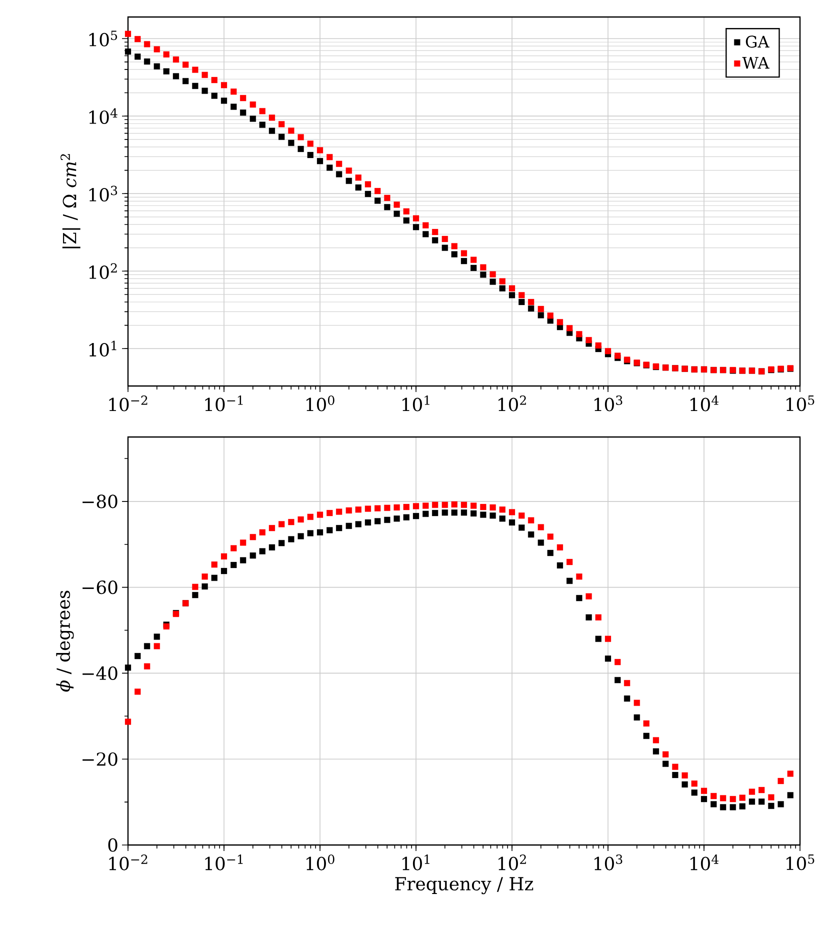  What do you see at coordinates (102, 348) in the screenshot?
I see `y-tick-label: 10$^{1}$` at bounding box center [102, 348].